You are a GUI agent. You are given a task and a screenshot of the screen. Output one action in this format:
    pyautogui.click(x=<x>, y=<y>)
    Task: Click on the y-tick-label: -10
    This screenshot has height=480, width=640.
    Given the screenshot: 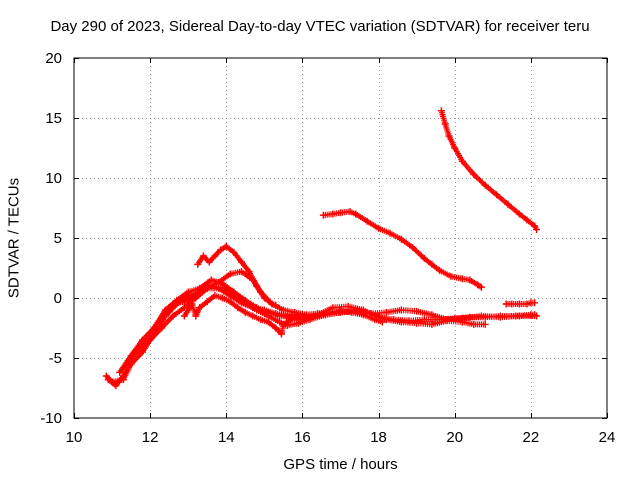 What is the action you would take?
    pyautogui.click(x=51, y=418)
    